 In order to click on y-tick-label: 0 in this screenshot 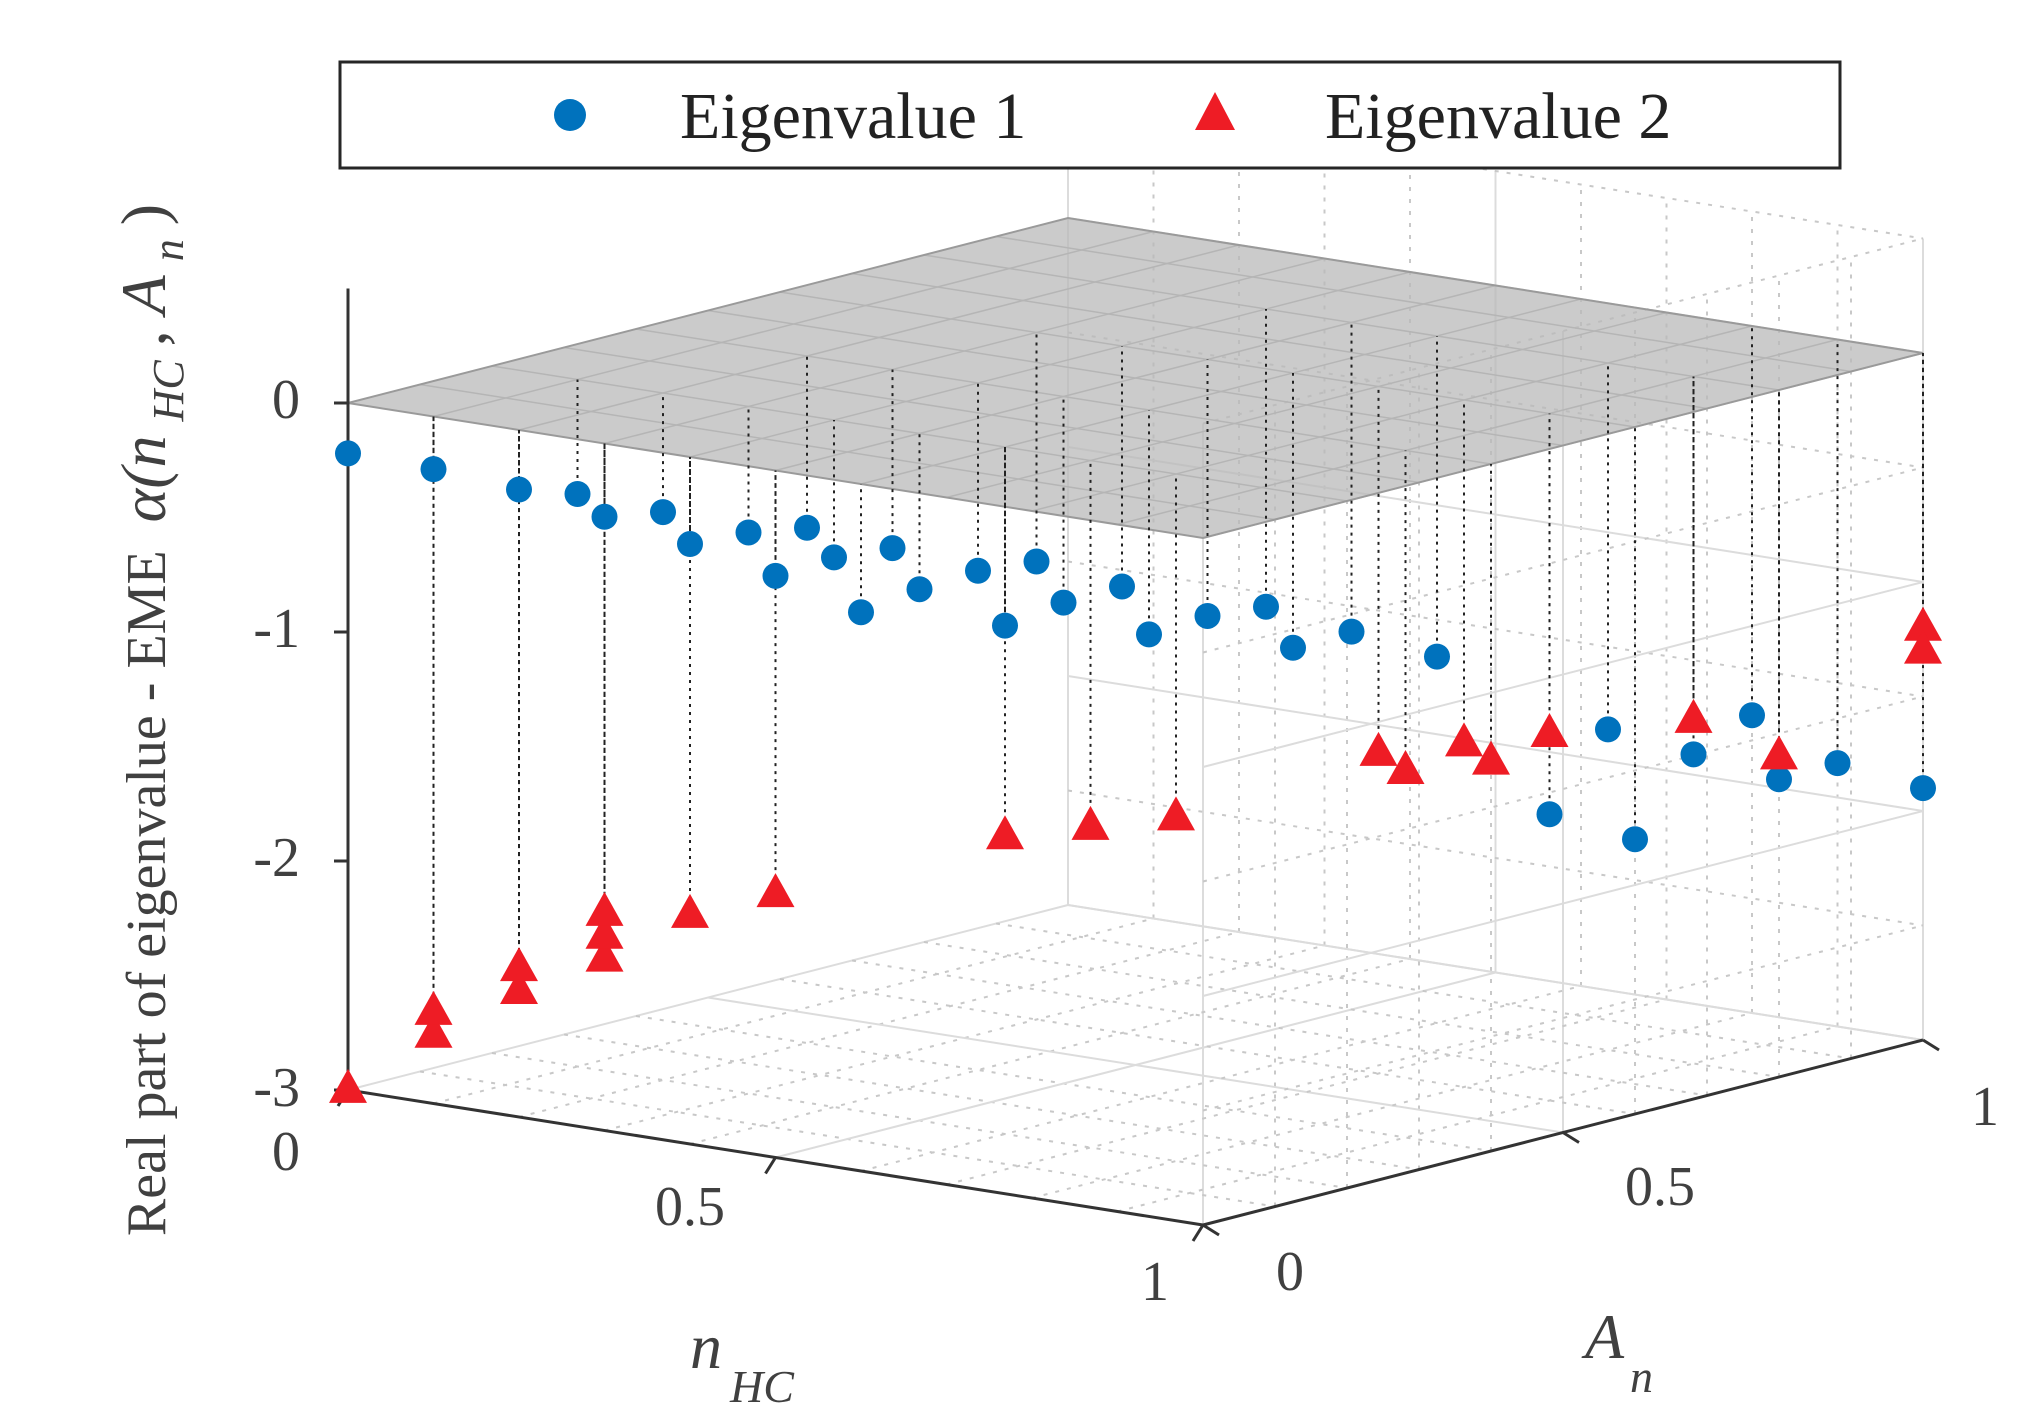, I will do `click(286, 400)`.